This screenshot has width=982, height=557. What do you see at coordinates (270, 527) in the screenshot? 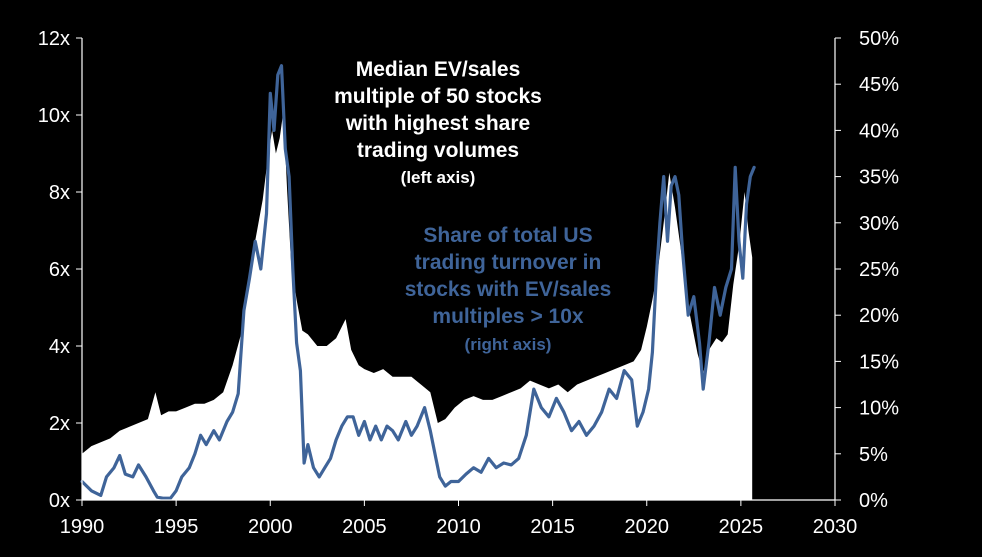
I see `x-tick-label: 2000` at bounding box center [270, 527].